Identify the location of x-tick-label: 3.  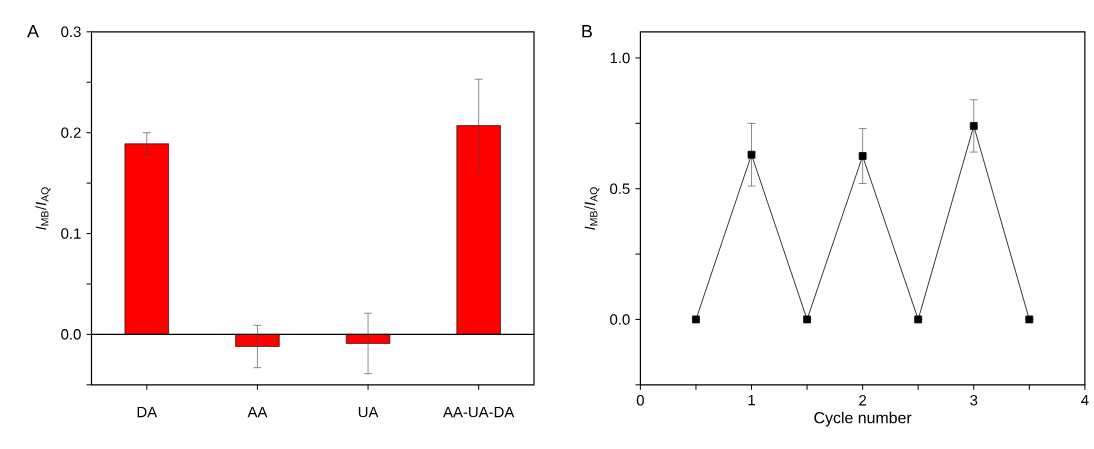
(974, 400).